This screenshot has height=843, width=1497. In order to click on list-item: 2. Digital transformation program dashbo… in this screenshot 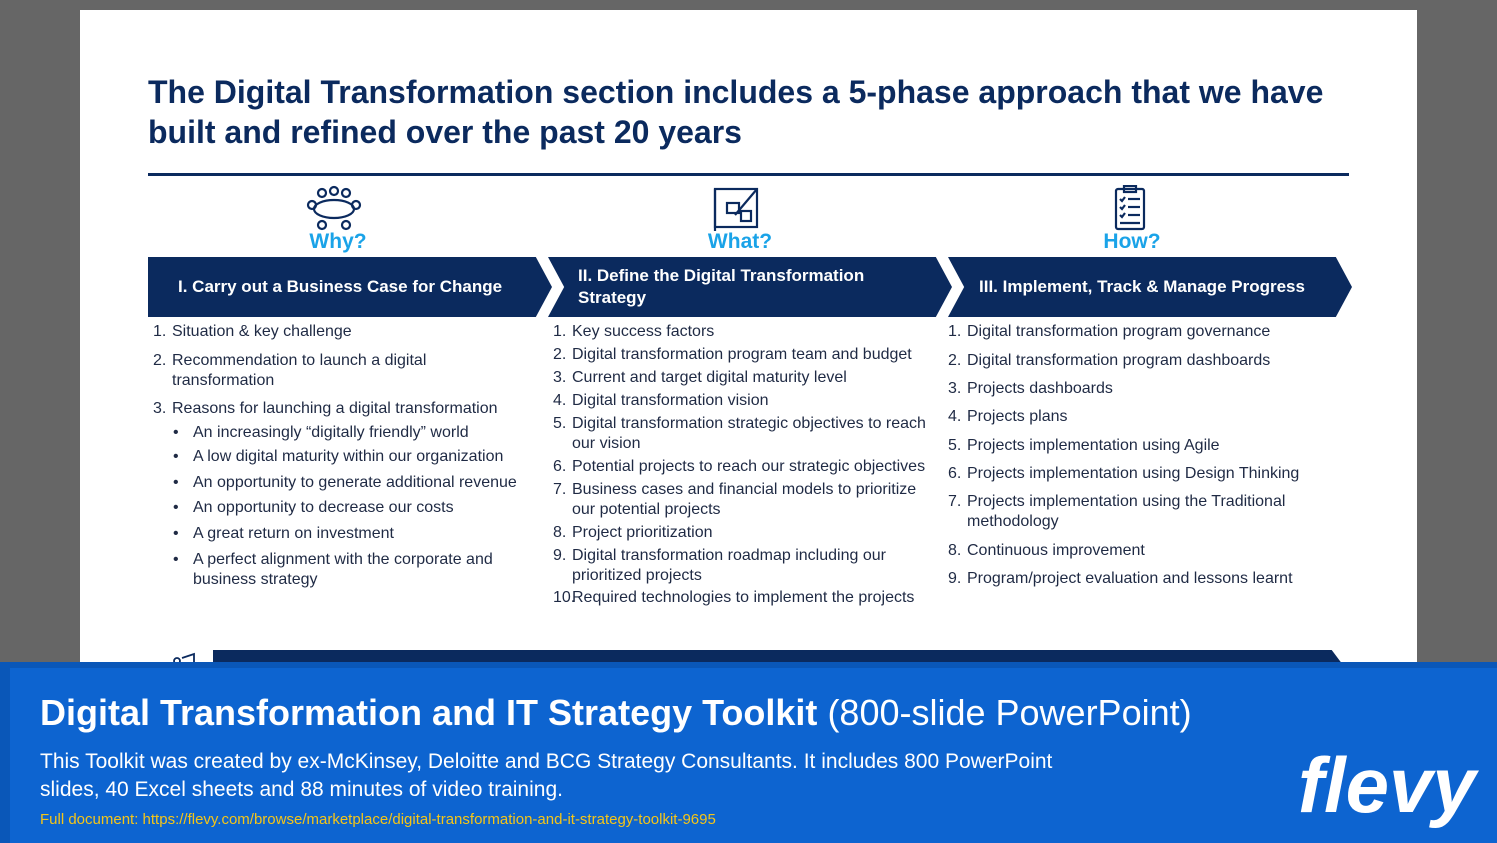, I will do `click(1148, 361)`.